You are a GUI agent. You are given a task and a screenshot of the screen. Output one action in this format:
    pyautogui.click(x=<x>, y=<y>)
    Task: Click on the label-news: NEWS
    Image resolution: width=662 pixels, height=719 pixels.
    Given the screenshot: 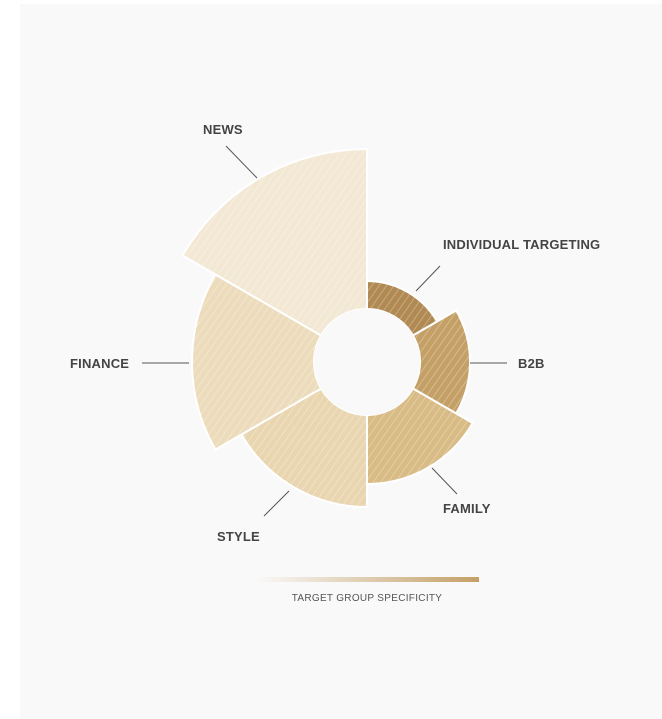 What is the action you would take?
    pyautogui.click(x=223, y=129)
    